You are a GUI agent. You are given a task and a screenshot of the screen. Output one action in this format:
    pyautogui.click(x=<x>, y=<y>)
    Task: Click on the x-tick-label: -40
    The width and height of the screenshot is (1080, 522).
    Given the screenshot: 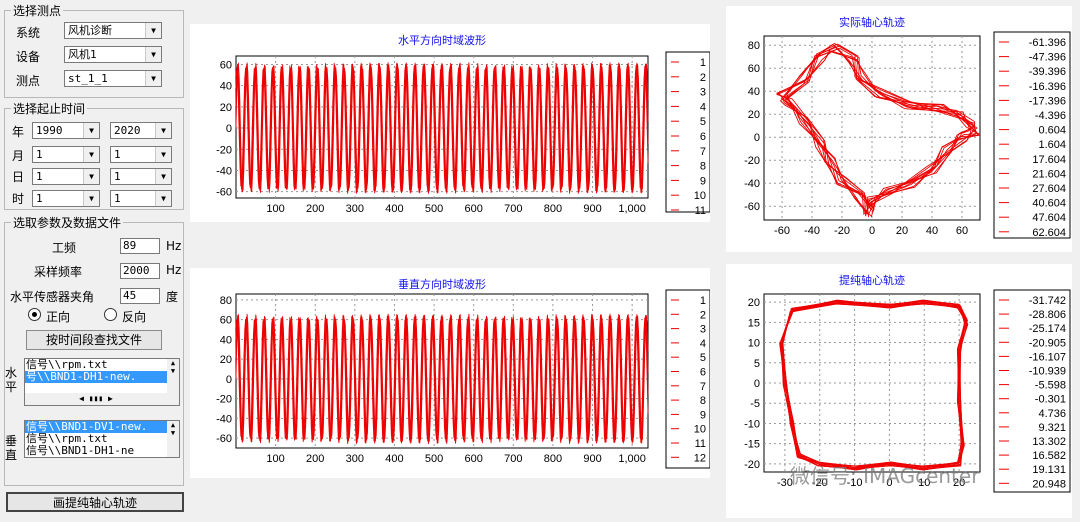 What is the action you would take?
    pyautogui.click(x=812, y=231)
    